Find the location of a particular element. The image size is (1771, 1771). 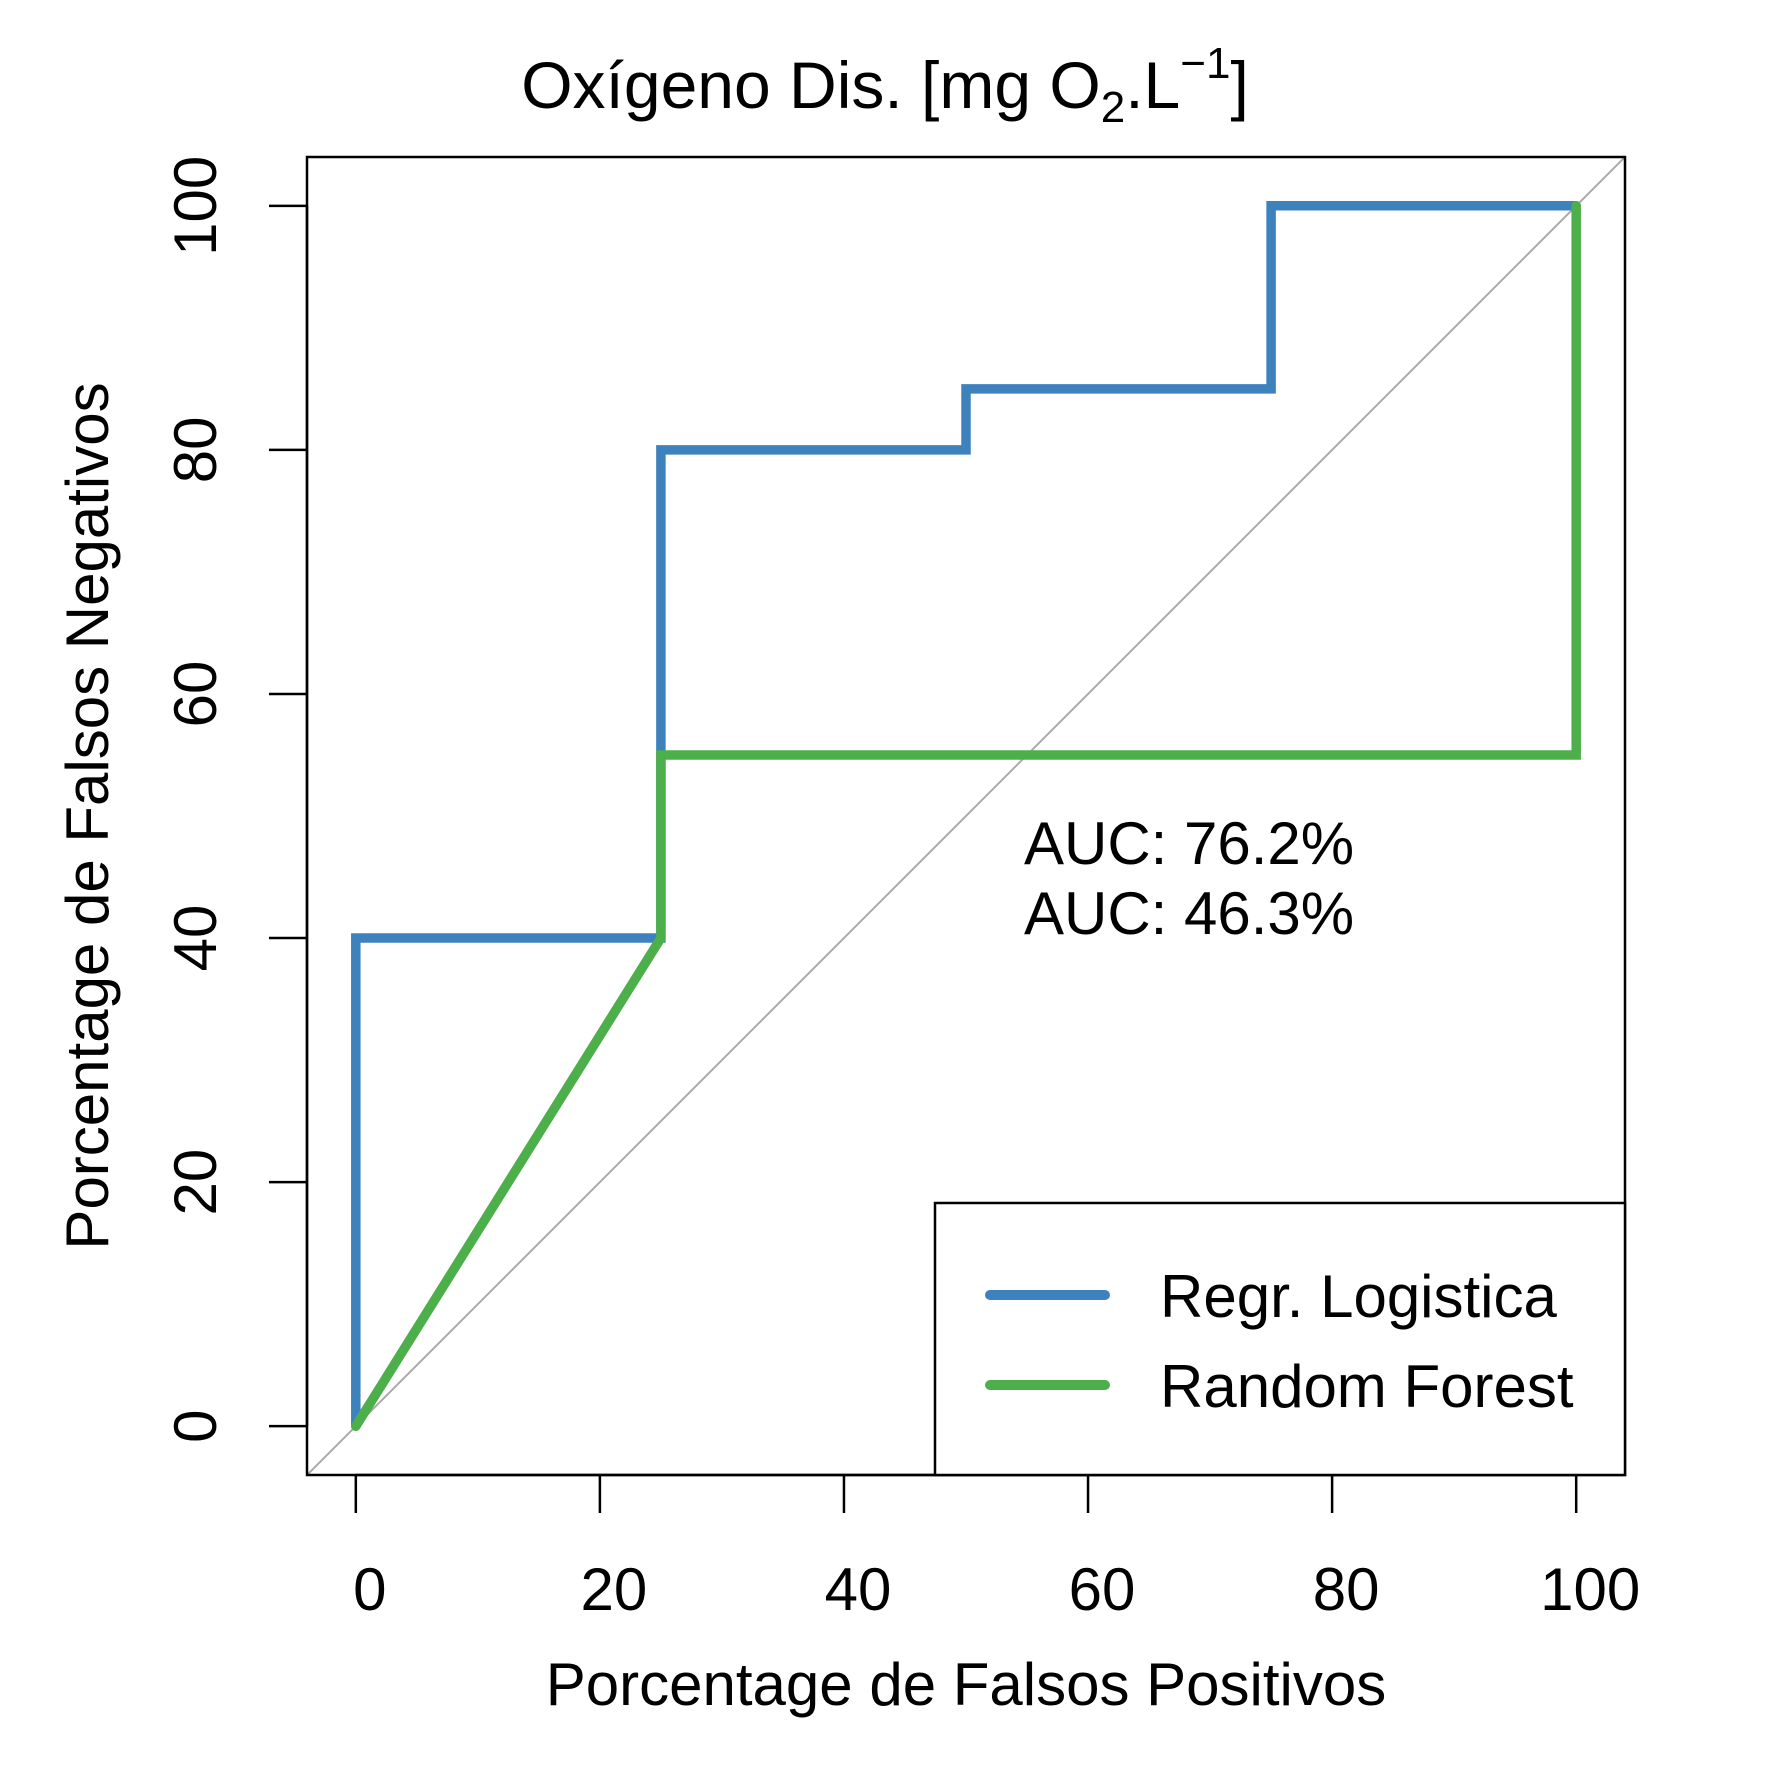

y-tick-label-40: 40 is located at coordinates (195, 938).